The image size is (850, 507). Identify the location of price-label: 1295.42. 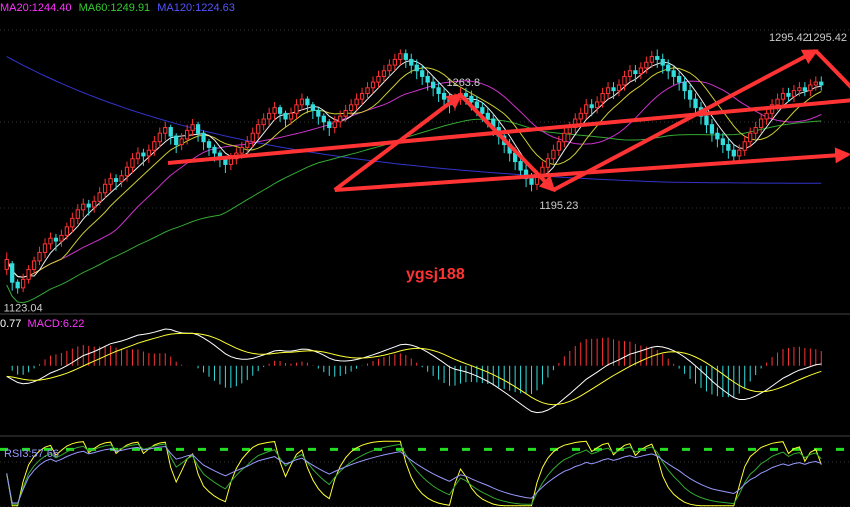
(827, 38).